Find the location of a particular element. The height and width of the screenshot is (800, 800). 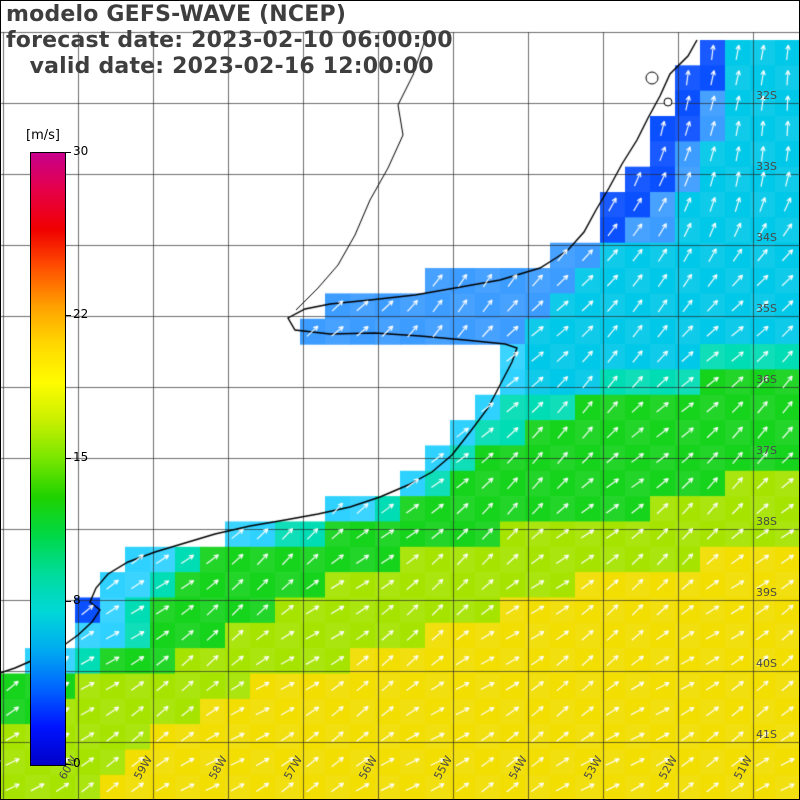

model-title: modelo GEFS-WAVE (NCEP) is located at coordinates (176, 14).